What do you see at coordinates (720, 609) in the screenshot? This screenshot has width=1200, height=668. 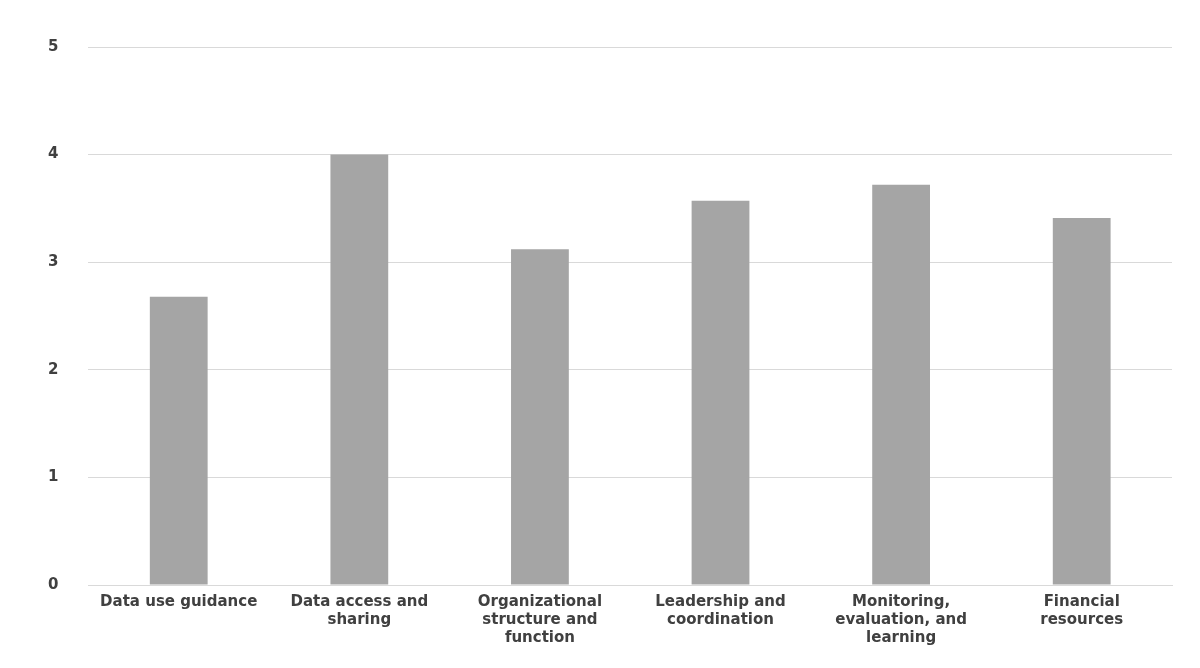 I see `x-tick-label: Leadership and coordination` at bounding box center [720, 609].